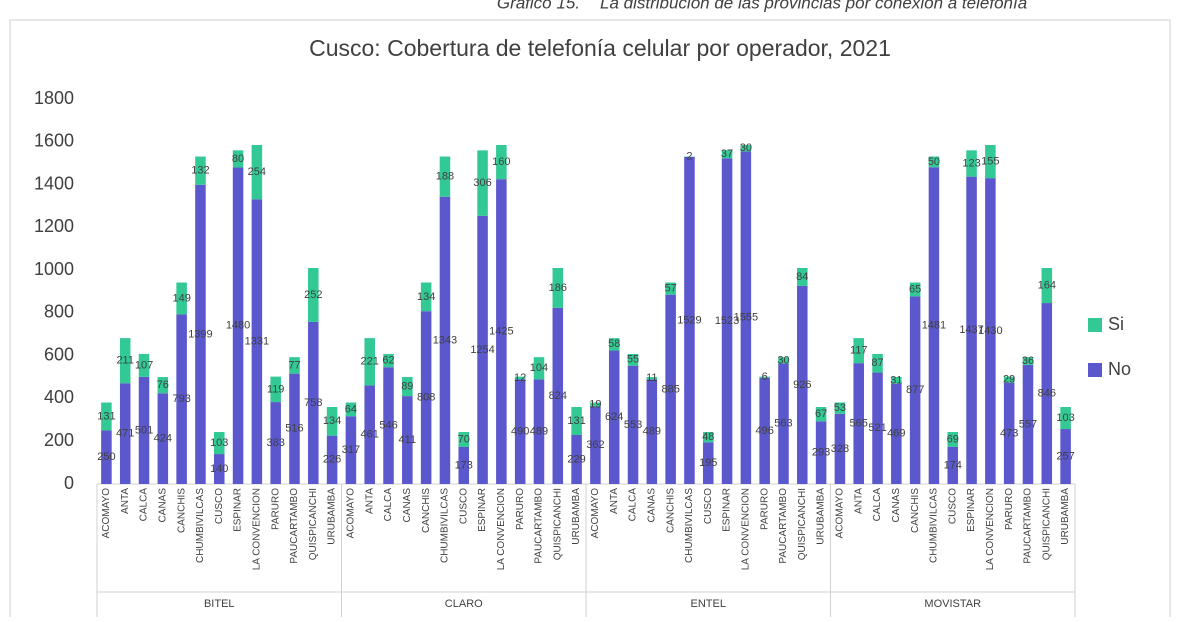 The image size is (1178, 622). Describe the element at coordinates (1116, 324) in the screenshot. I see `legend-label: Si` at that location.